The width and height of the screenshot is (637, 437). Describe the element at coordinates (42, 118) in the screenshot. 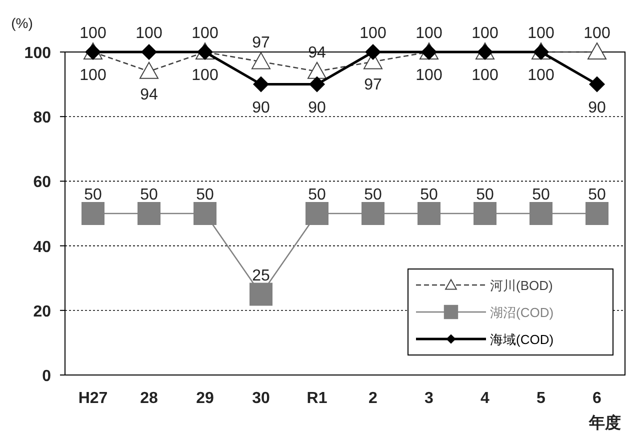

I see `y-tick-label: 80` at that location.